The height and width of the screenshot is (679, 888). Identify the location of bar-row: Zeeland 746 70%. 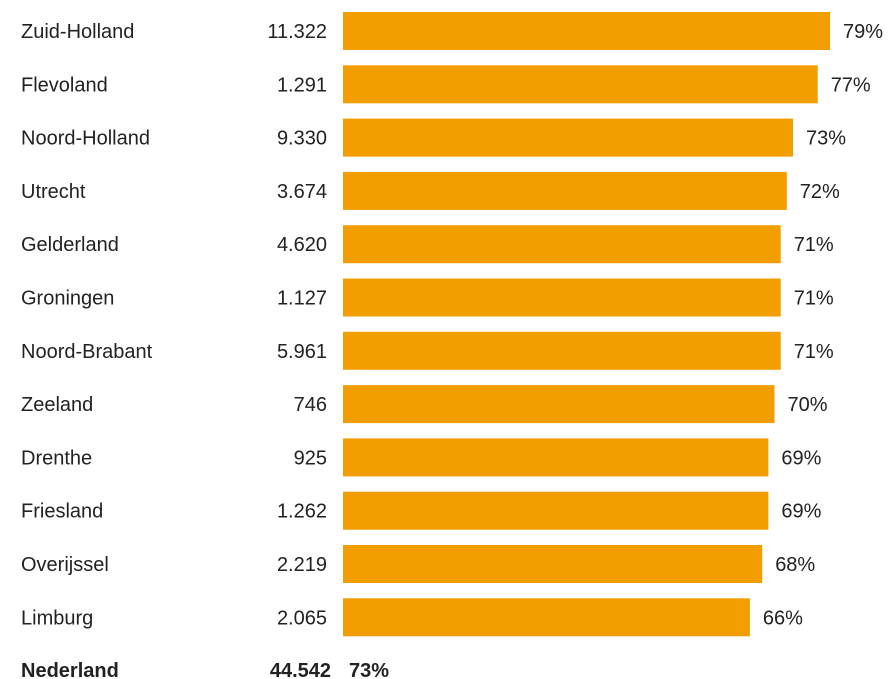
(424, 404).